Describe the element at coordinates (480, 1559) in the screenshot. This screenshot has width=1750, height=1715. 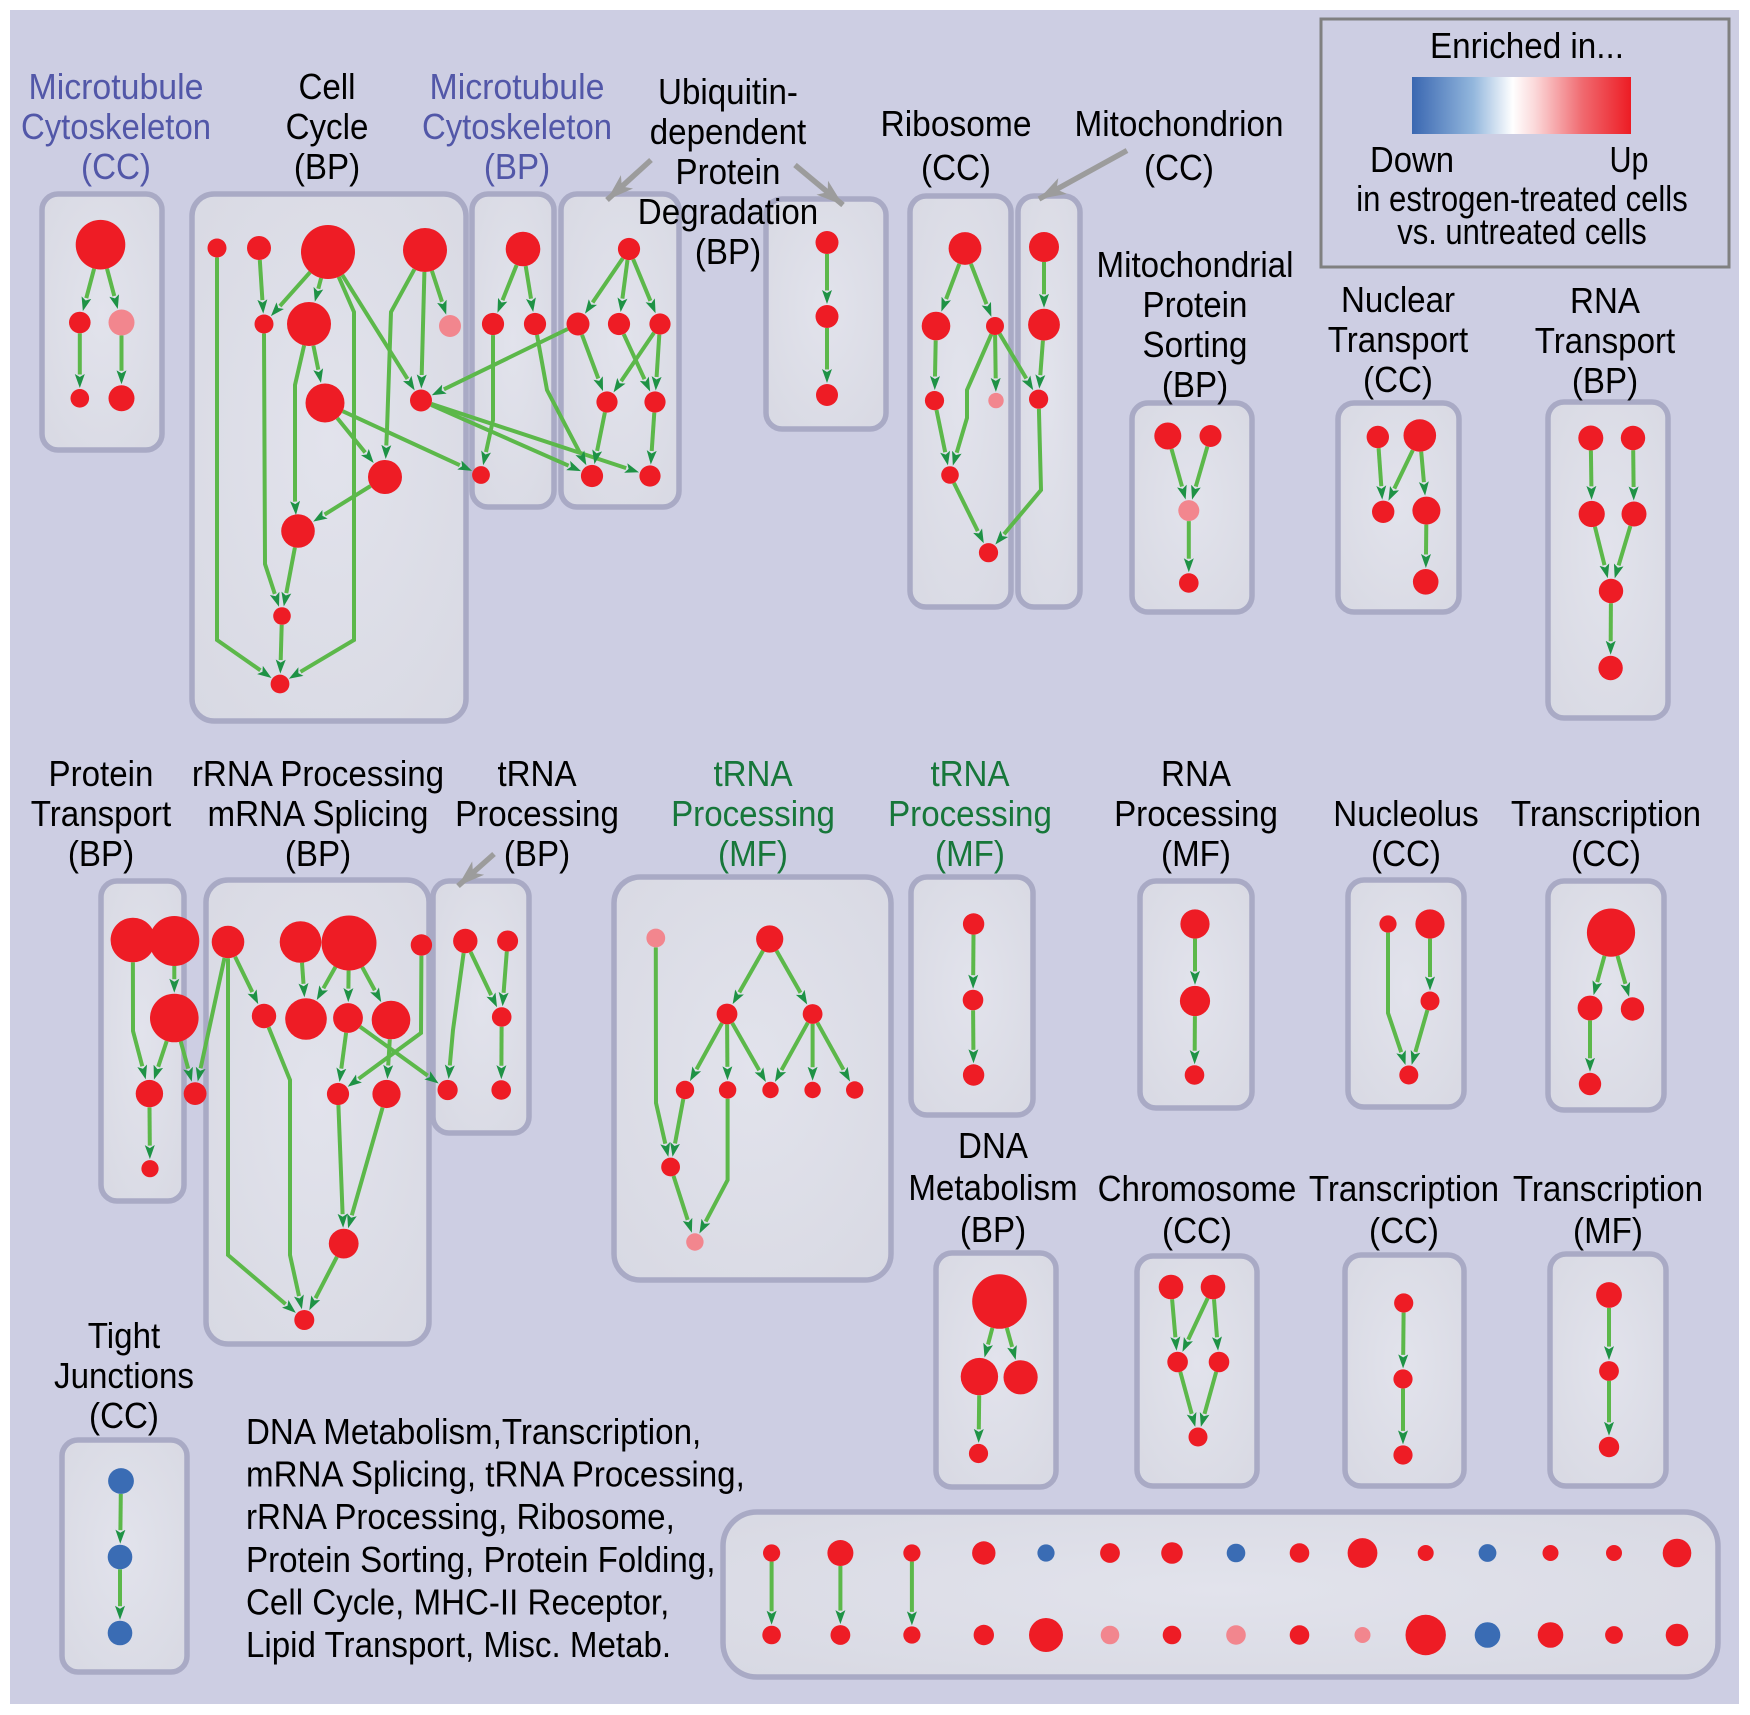
I see `svg-text:Protein Sorting, Protein Foldi: Protein Sorting, Protein Folding,` at that location.